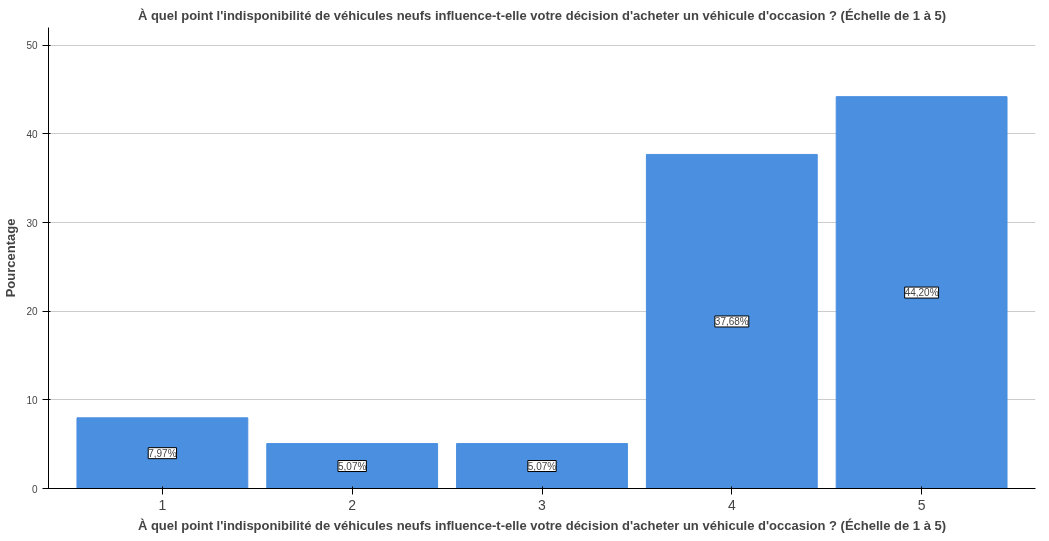  I want to click on y-tick-label: 30, so click(32, 223).